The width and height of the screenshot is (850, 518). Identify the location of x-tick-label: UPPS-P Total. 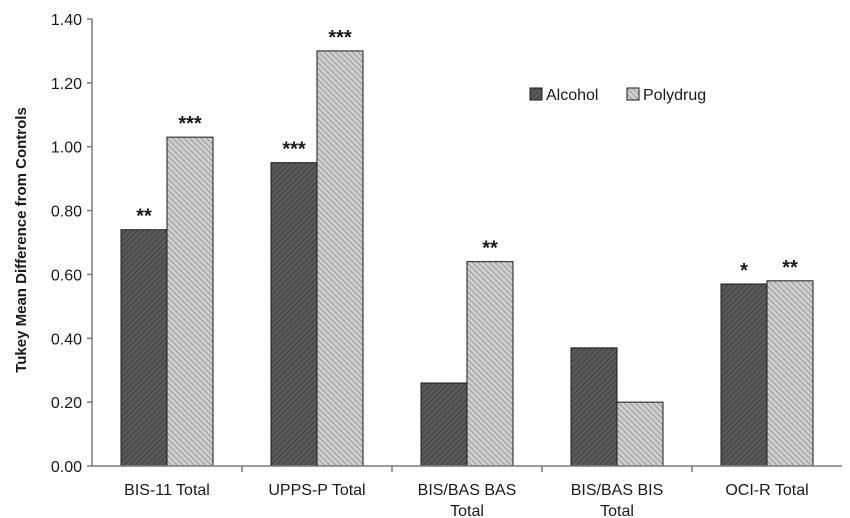
(316, 490).